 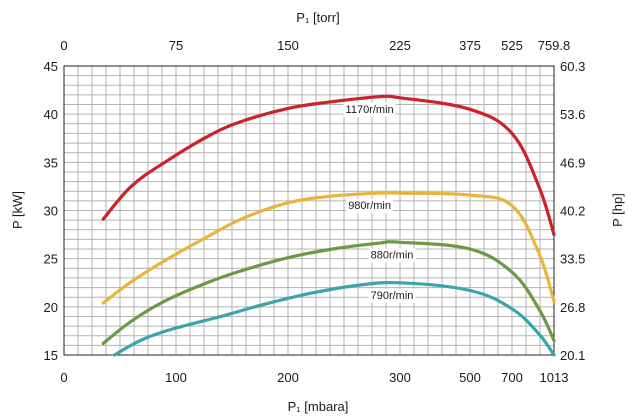 I want to click on y2-tick-label: 40.2, so click(x=572, y=211).